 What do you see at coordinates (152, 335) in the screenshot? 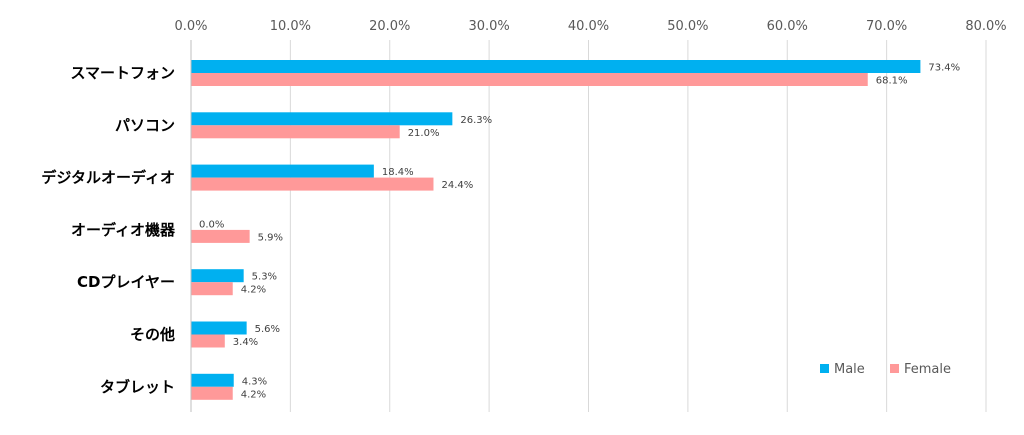
I see `category-label: その他` at bounding box center [152, 335].